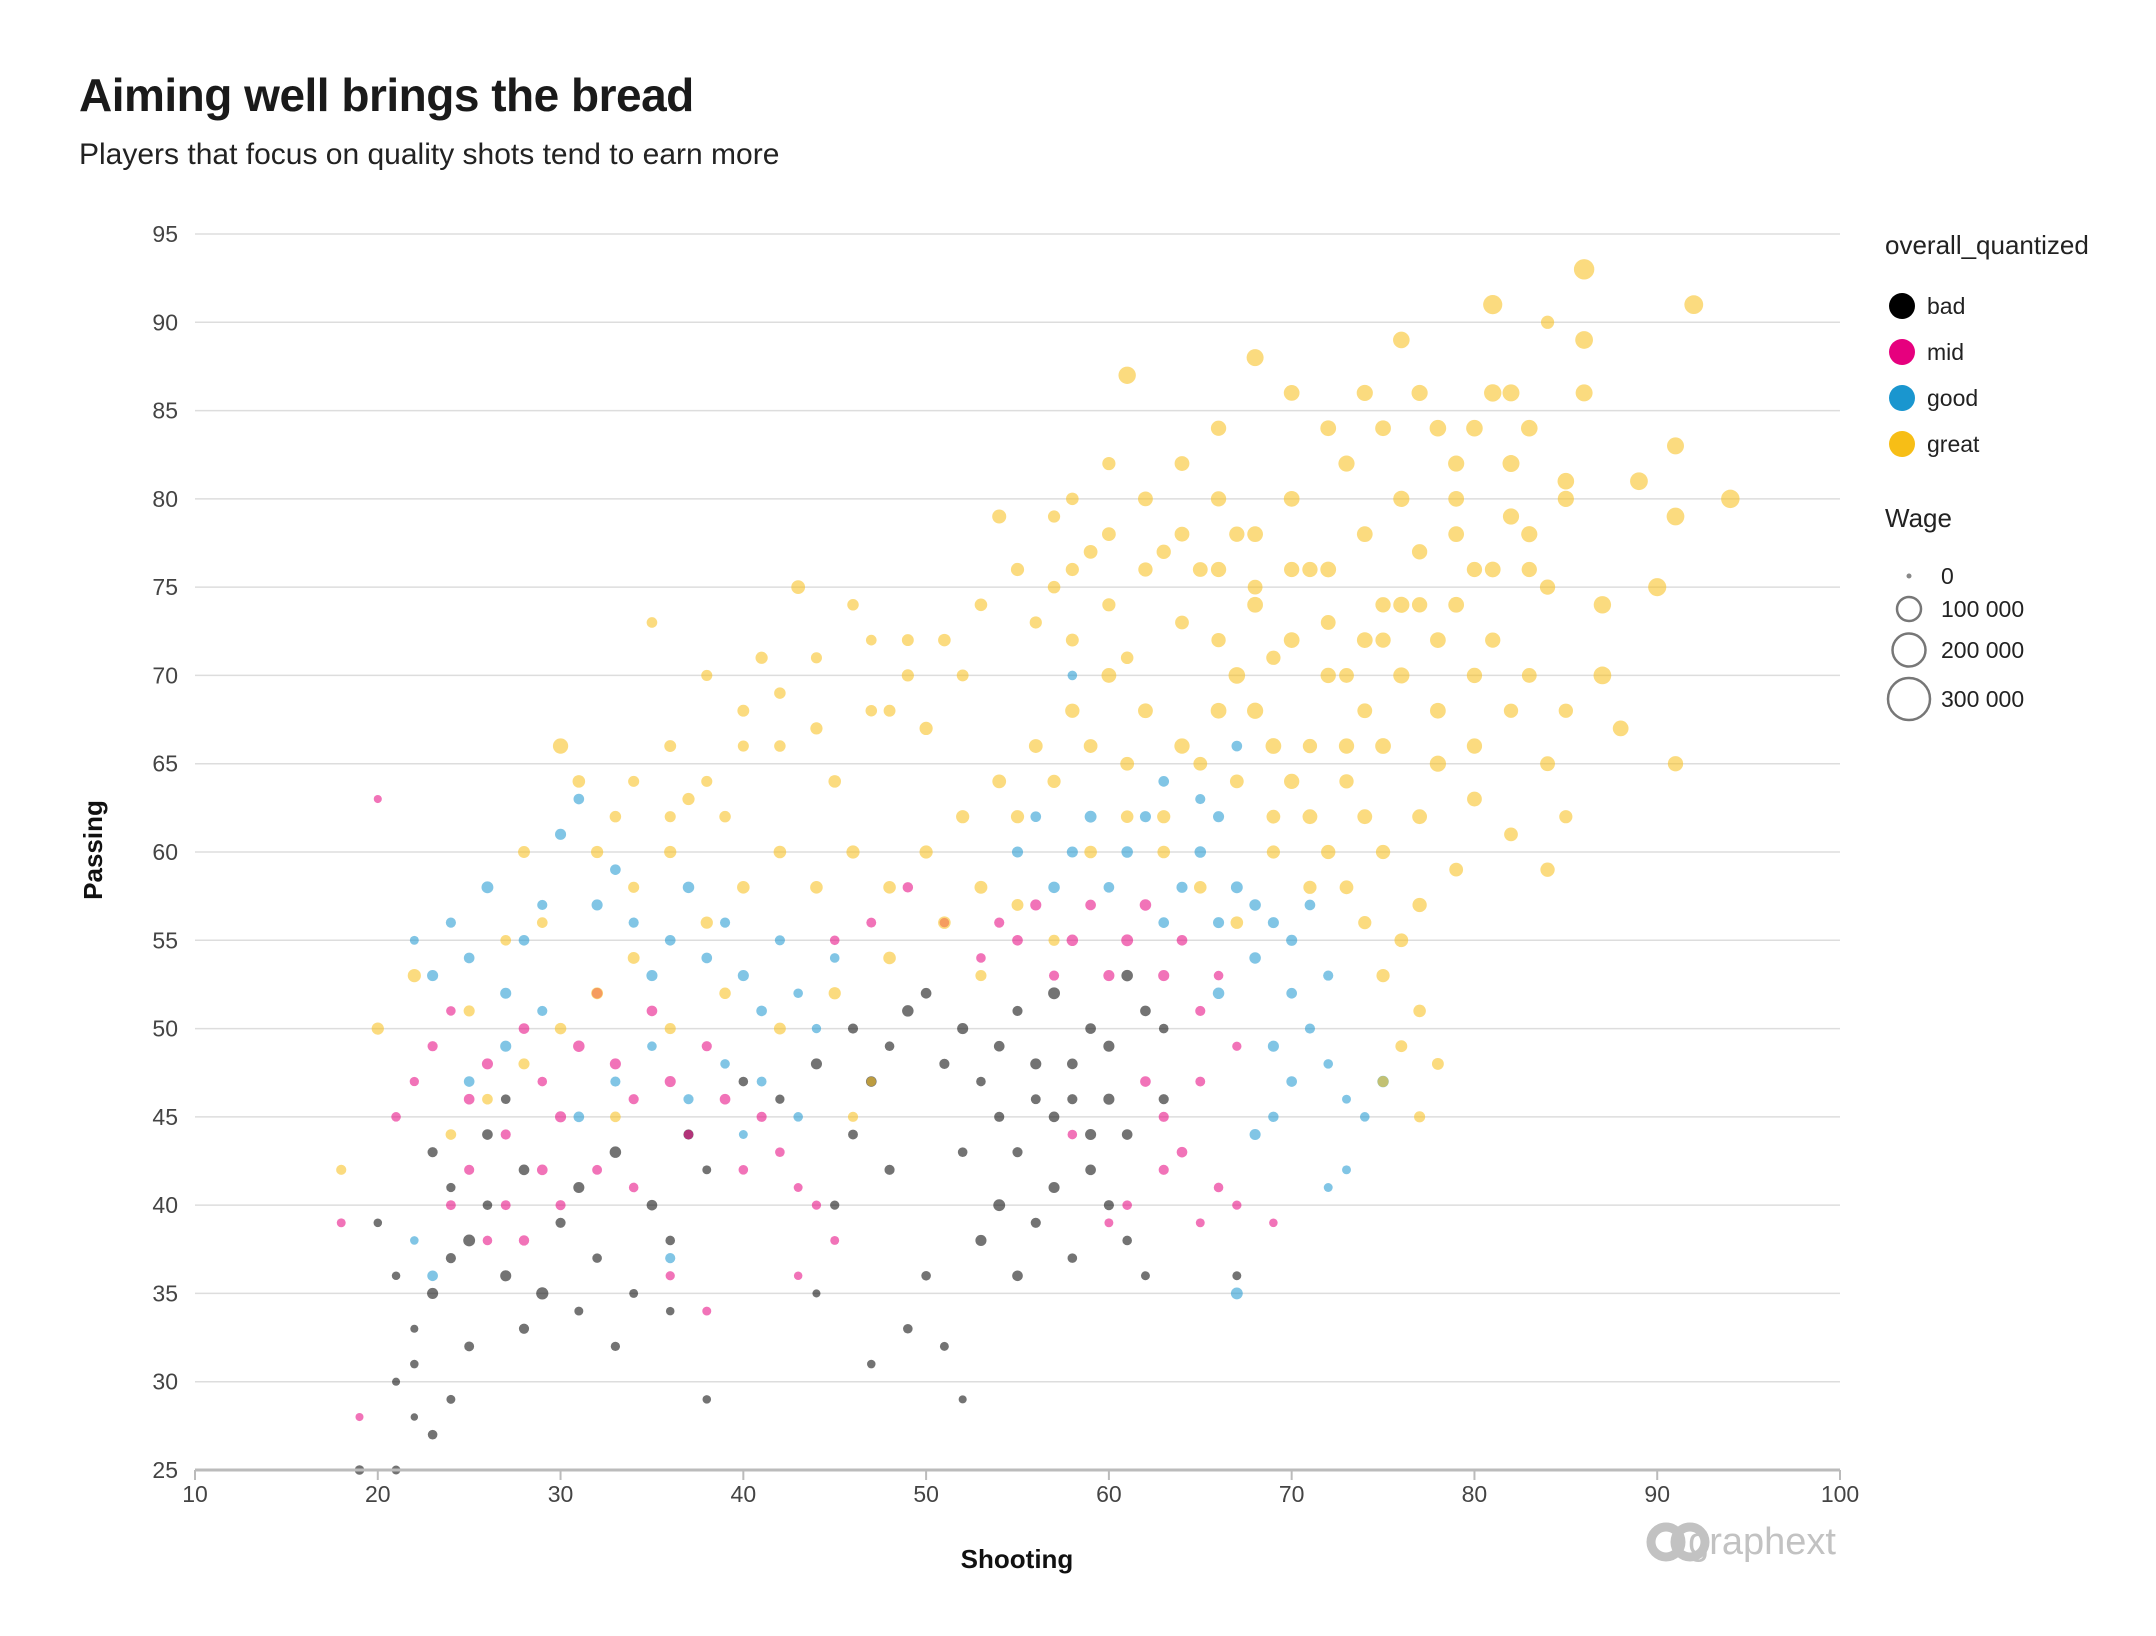  Describe the element at coordinates (165, 587) in the screenshot. I see `y-tick-label: 75` at that location.